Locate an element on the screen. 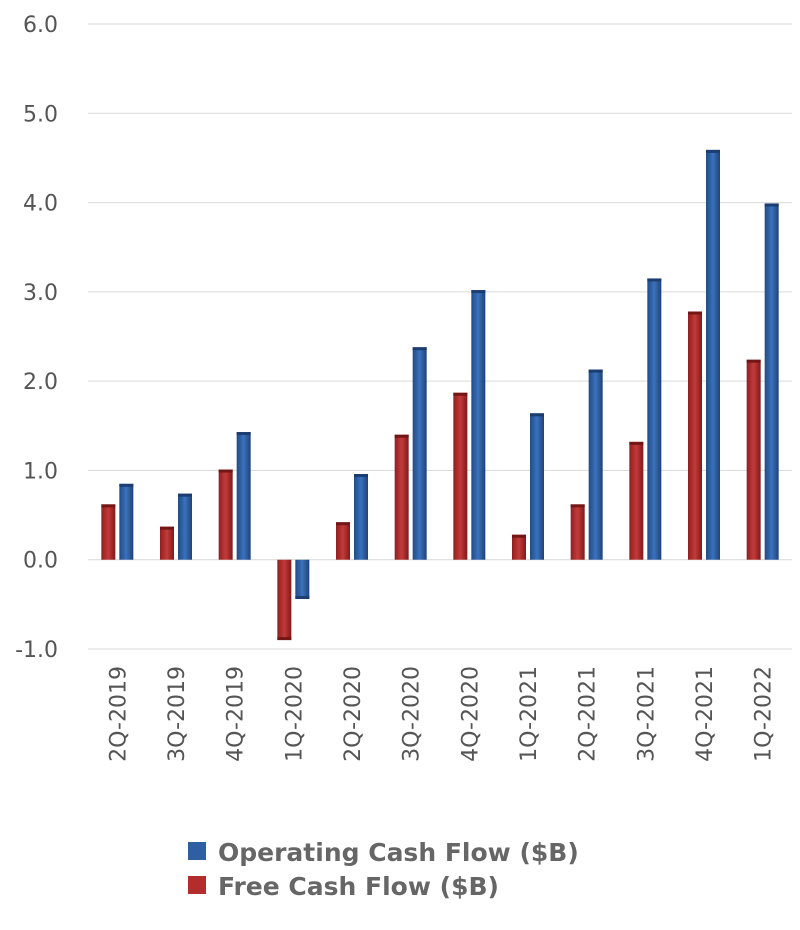  operating-cash-flow-bar-3q-2021 is located at coordinates (654, 419).